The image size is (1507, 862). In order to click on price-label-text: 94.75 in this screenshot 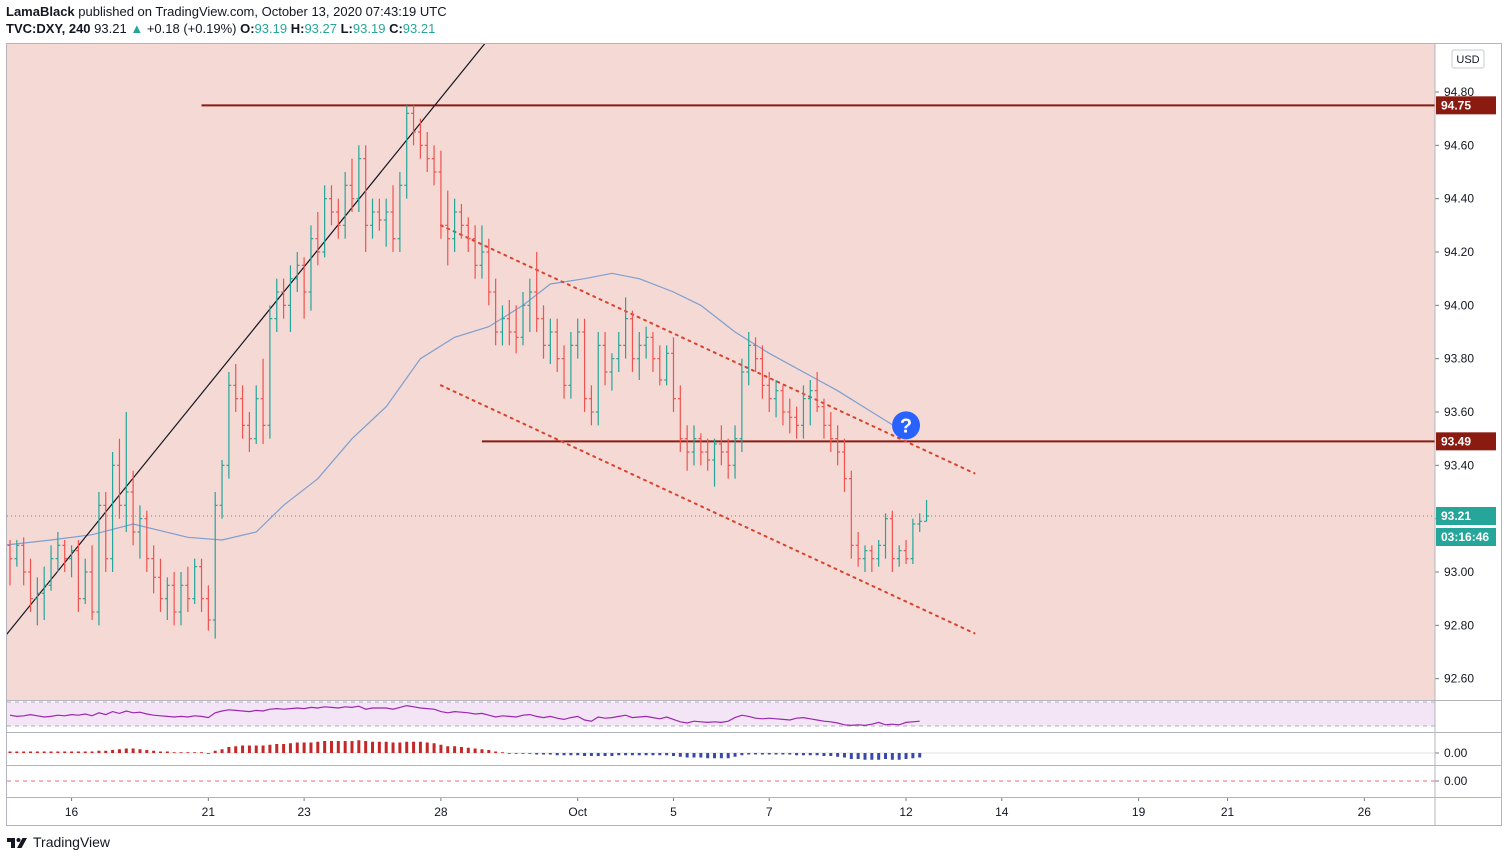, I will do `click(1456, 105)`.